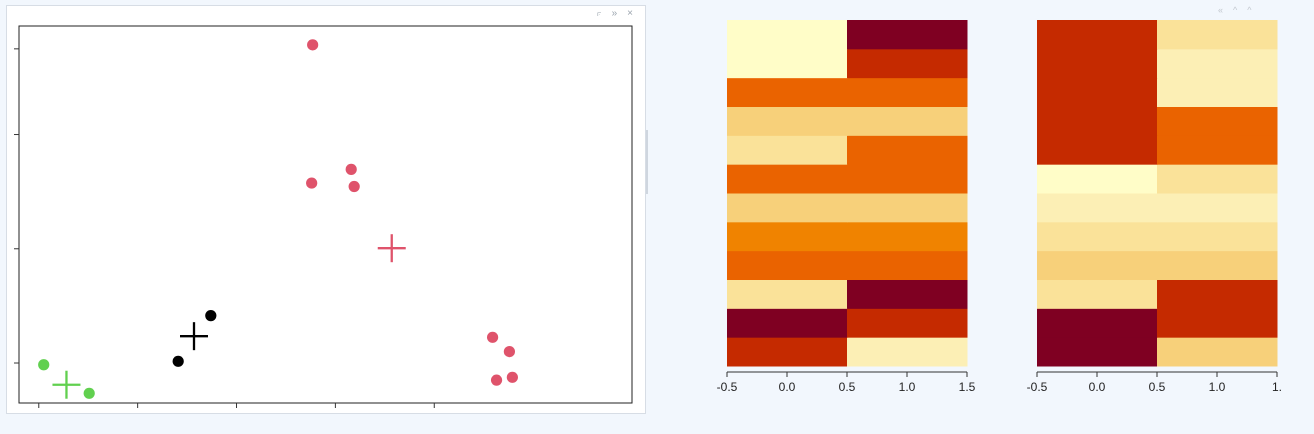 Image resolution: width=1314 pixels, height=434 pixels. Describe the element at coordinates (599, 13) in the screenshot. I see `pin-icon: ⟔` at that location.